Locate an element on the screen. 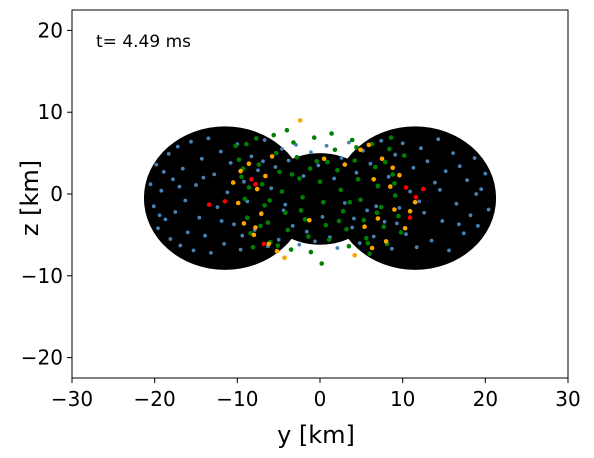  time-annotation: t= 4.49 ms is located at coordinates (143, 42).